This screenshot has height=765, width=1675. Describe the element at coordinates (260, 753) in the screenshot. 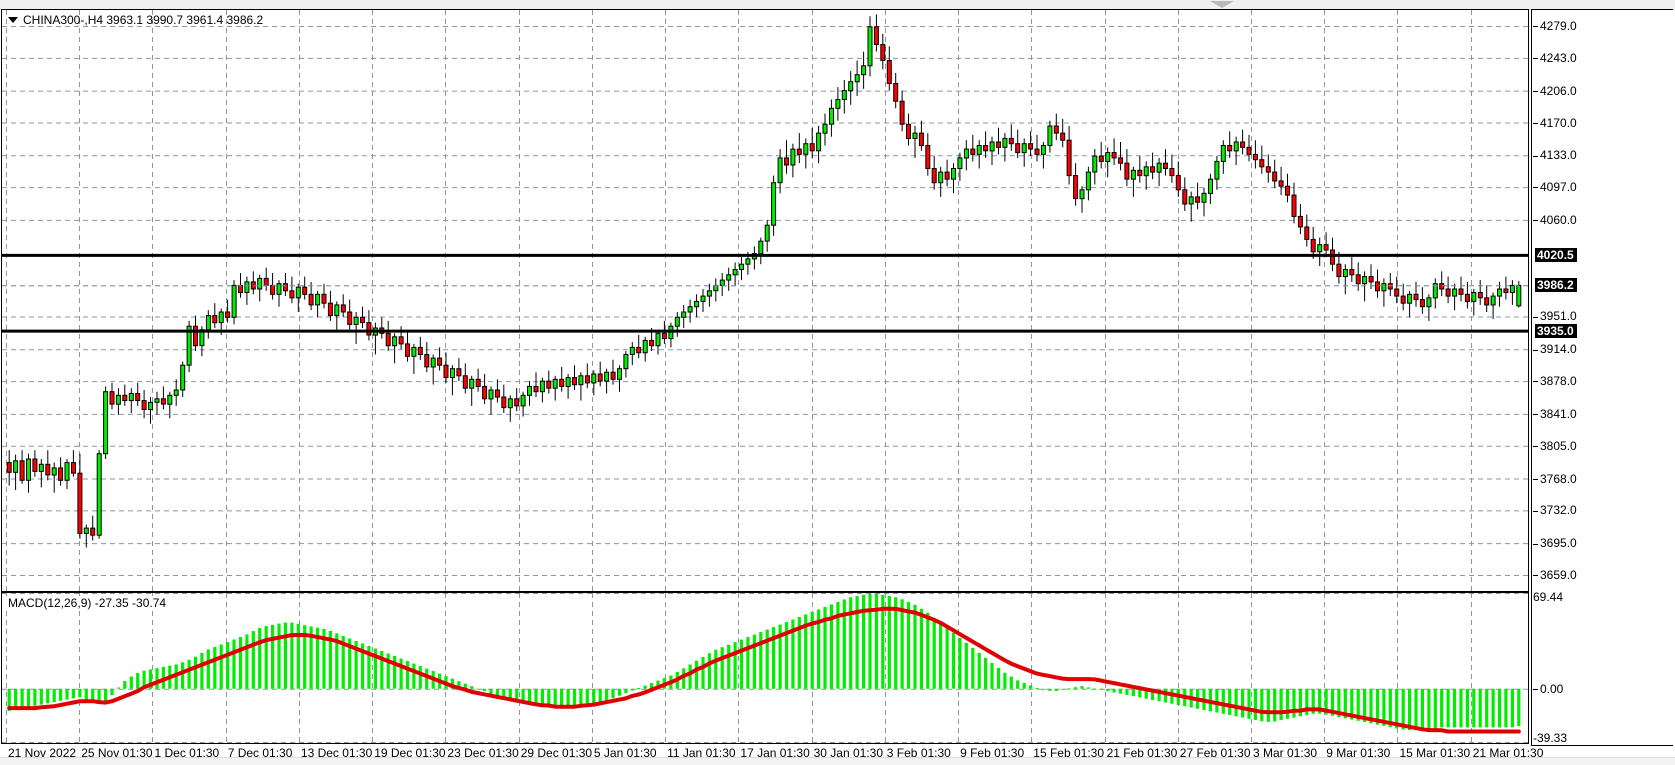

I see `time-tick: 7 Dec 01:30` at that location.